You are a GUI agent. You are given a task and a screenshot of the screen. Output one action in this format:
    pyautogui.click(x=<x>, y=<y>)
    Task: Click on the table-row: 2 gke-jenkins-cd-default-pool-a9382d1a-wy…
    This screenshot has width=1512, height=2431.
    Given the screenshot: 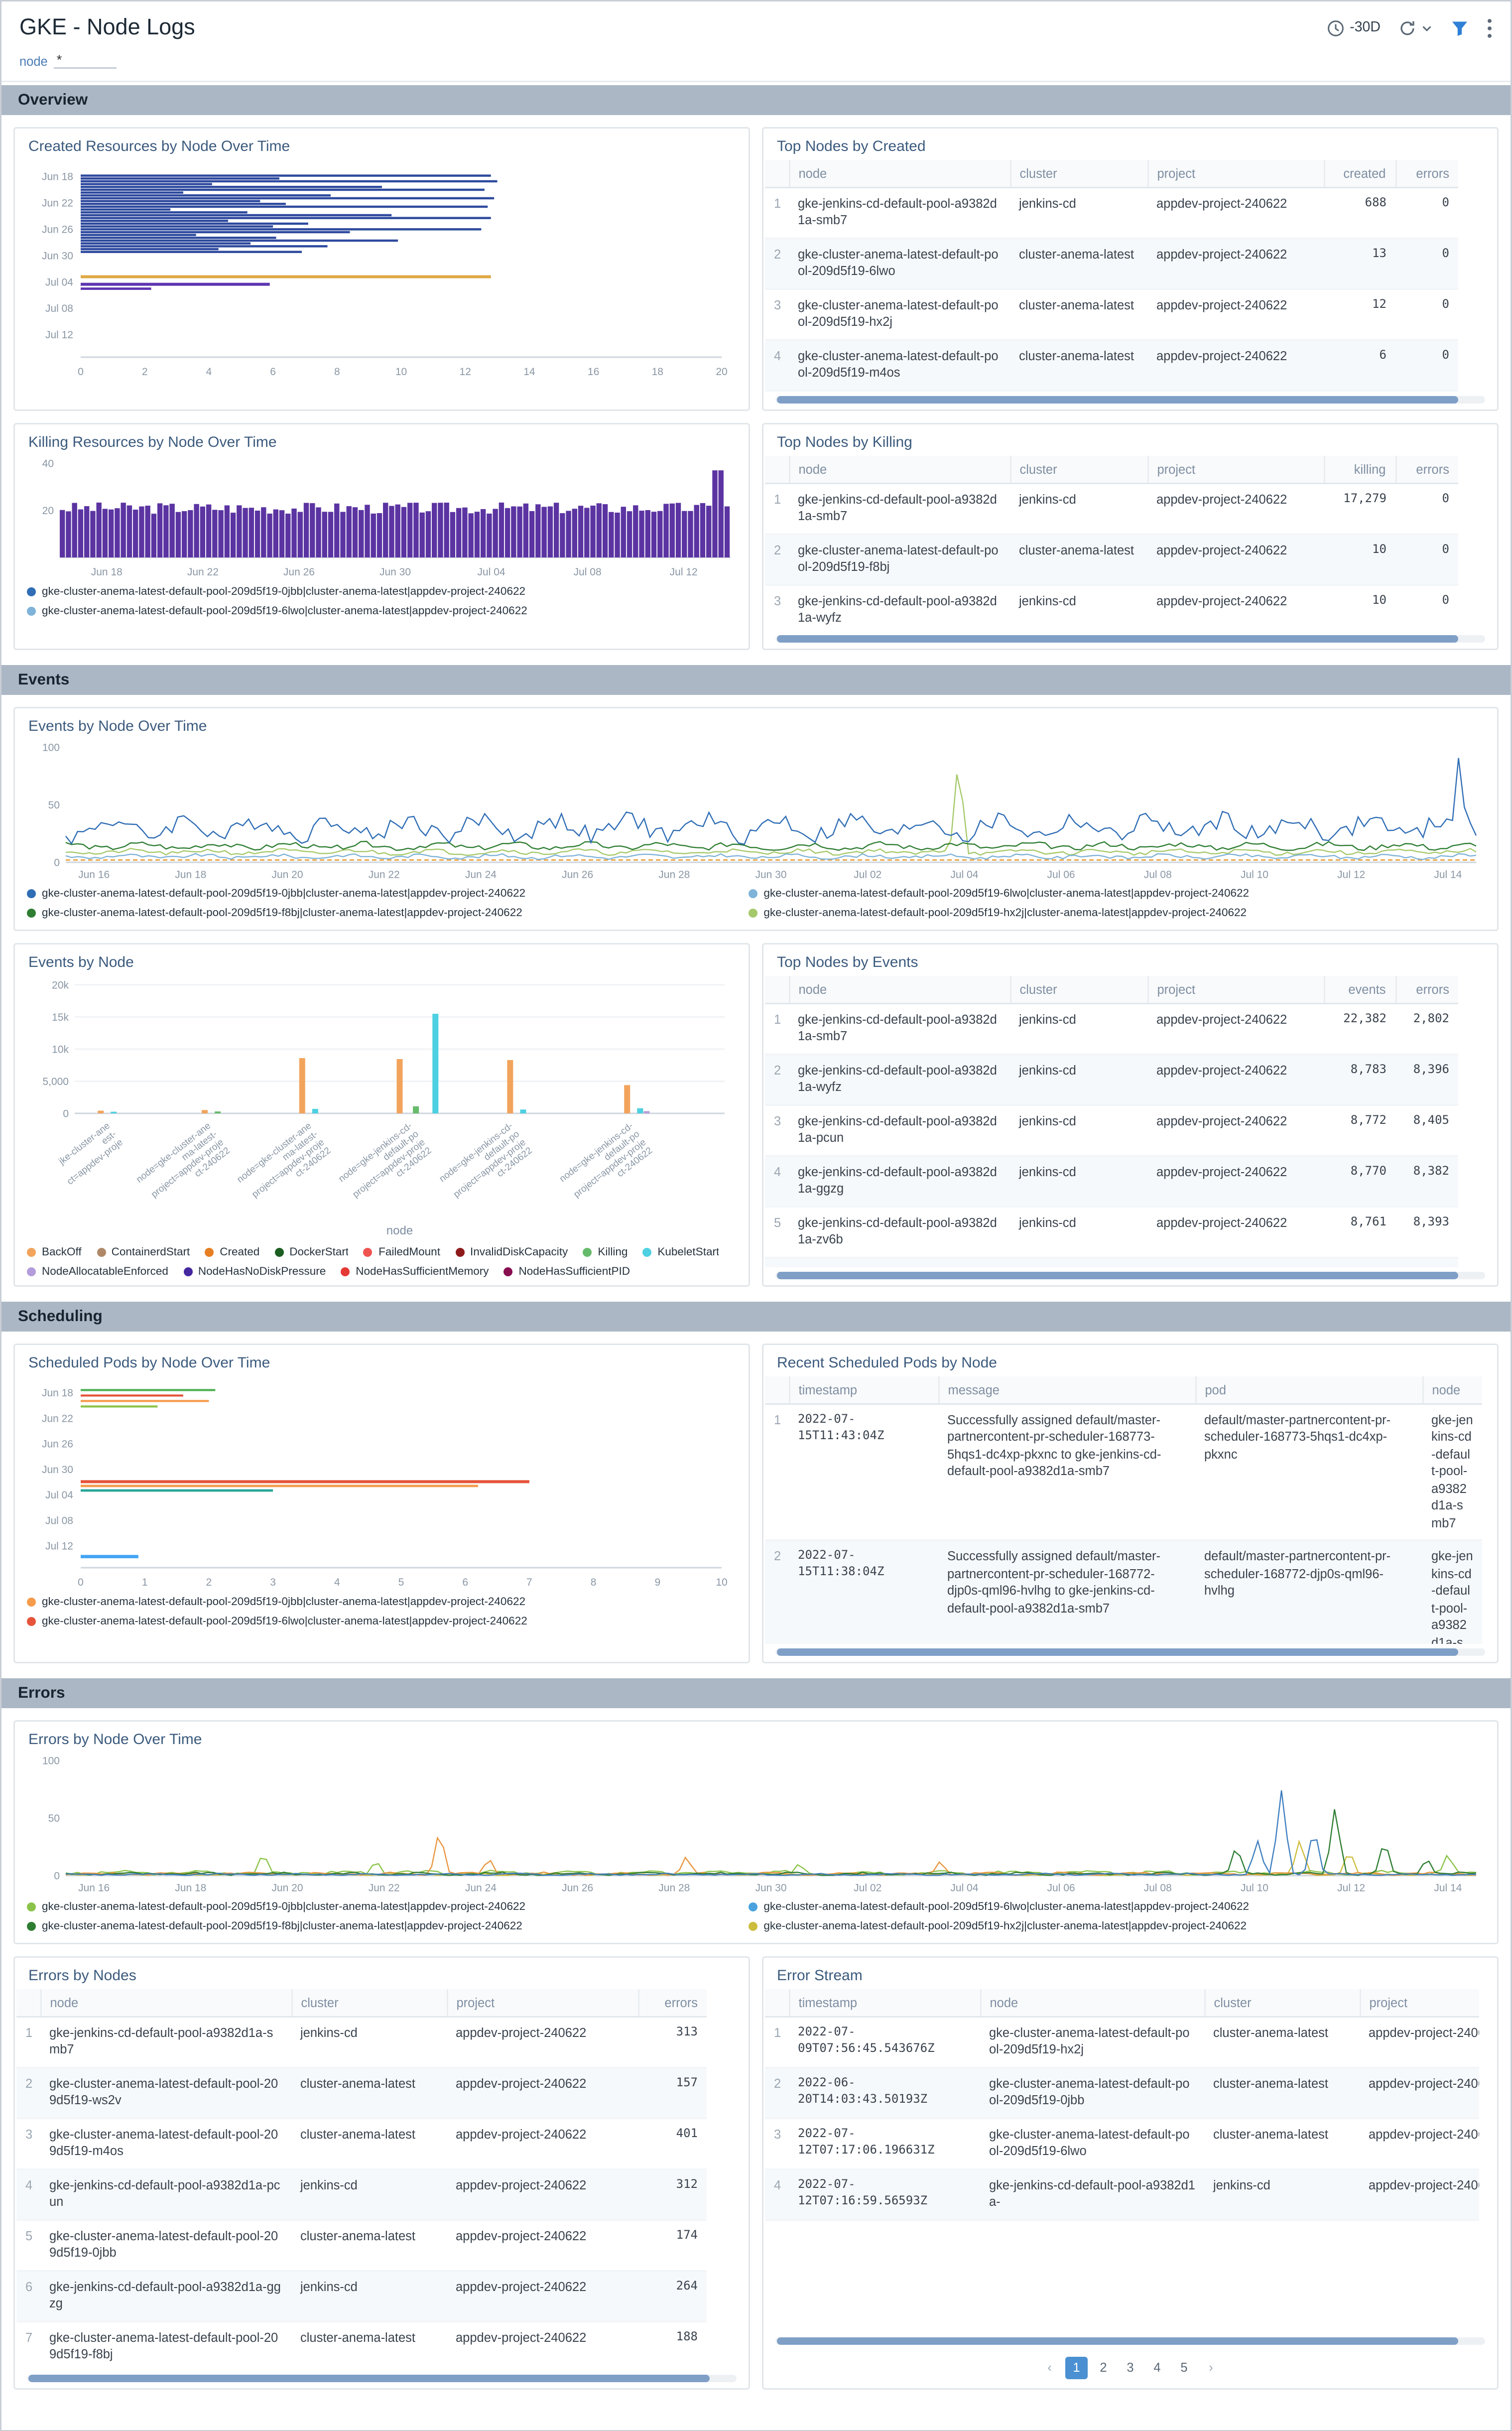 What is the action you would take?
    pyautogui.click(x=1111, y=1080)
    